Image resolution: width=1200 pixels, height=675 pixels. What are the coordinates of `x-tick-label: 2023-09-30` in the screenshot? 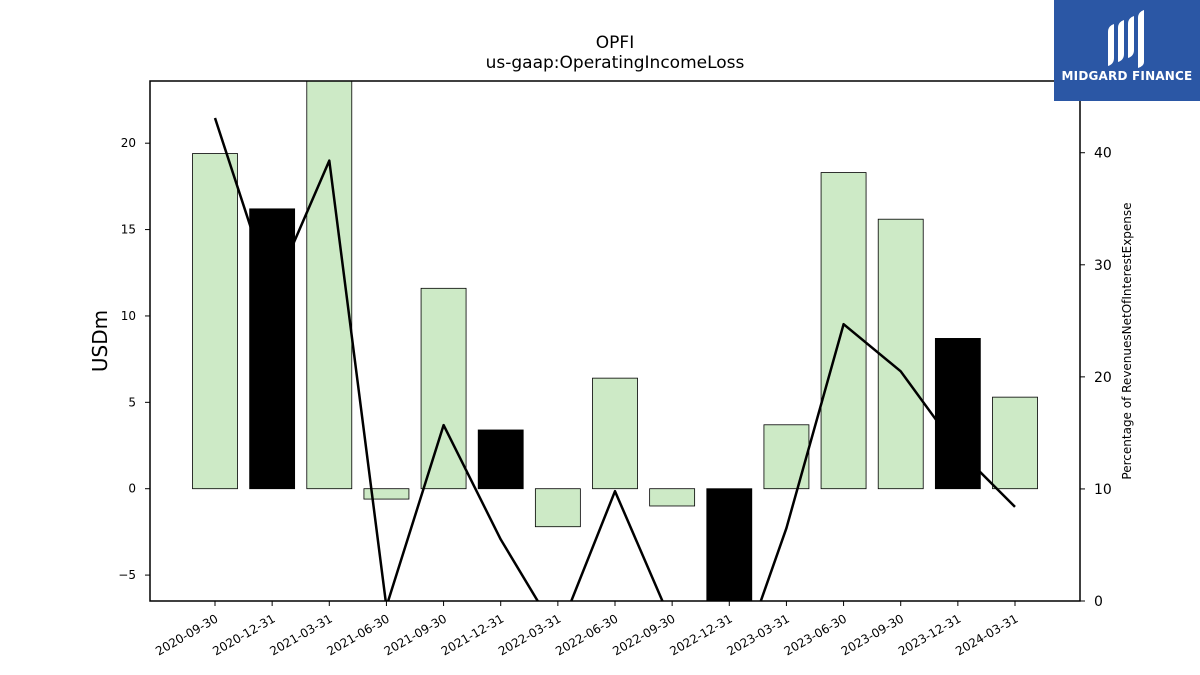 It's located at (872, 634).